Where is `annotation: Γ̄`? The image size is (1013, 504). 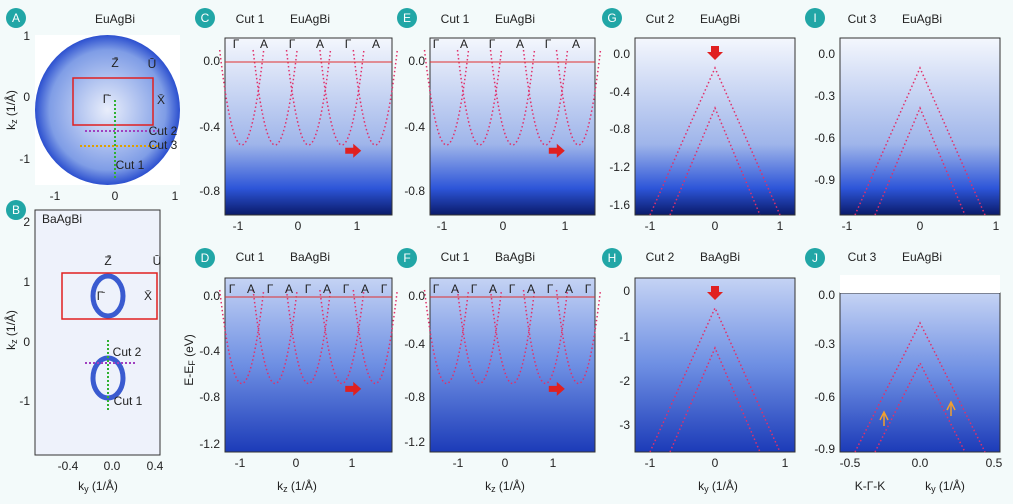 annotation: Γ̄ is located at coordinates (107, 99).